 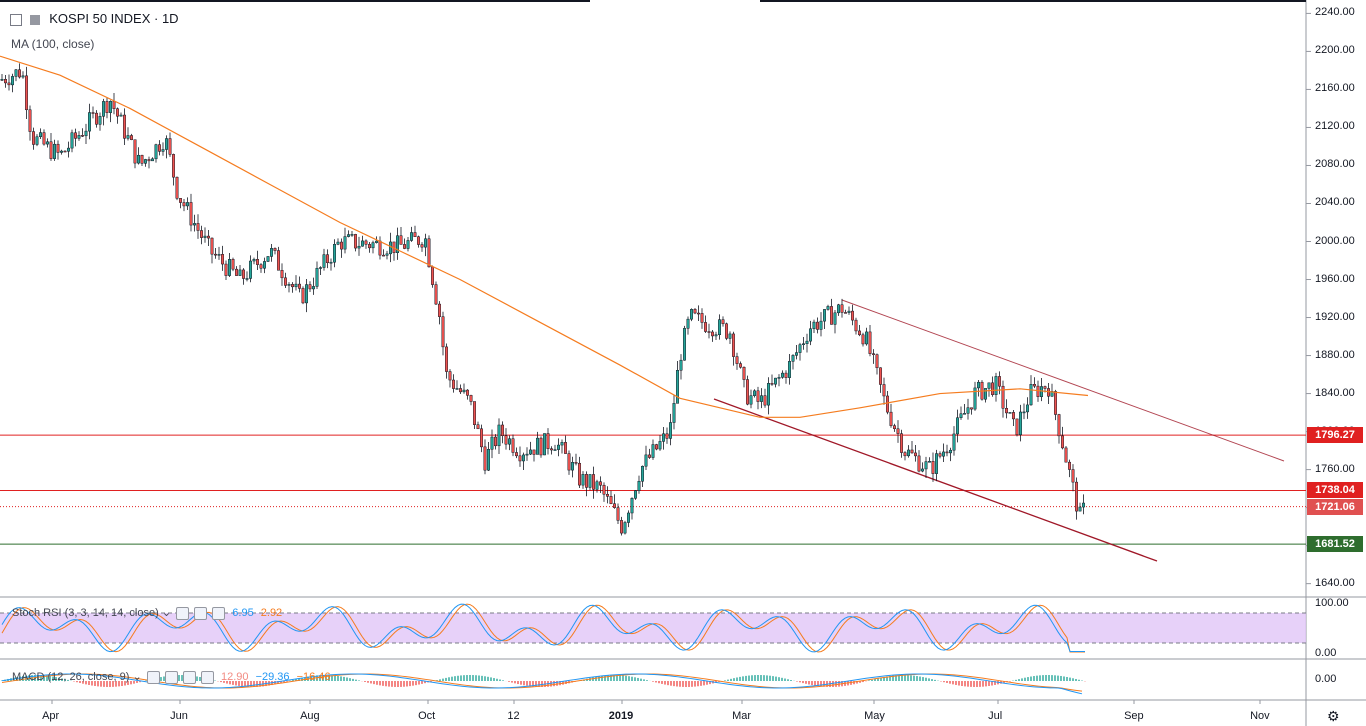 What do you see at coordinates (271, 613) in the screenshot?
I see `stoch-d-value: 2.92` at bounding box center [271, 613].